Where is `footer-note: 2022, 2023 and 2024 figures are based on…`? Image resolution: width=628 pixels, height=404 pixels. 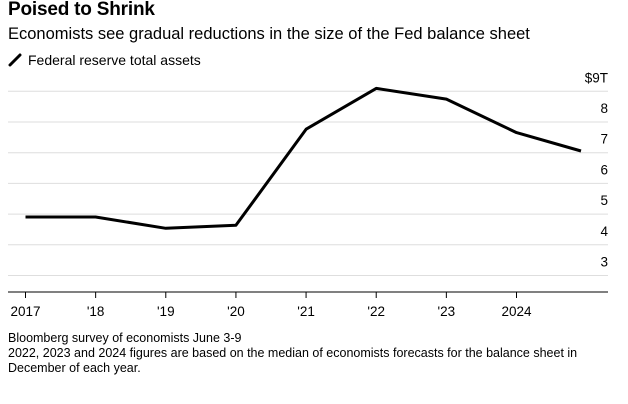
footer-note: 2022, 2023 and 2024 figures are based on… is located at coordinates (293, 360).